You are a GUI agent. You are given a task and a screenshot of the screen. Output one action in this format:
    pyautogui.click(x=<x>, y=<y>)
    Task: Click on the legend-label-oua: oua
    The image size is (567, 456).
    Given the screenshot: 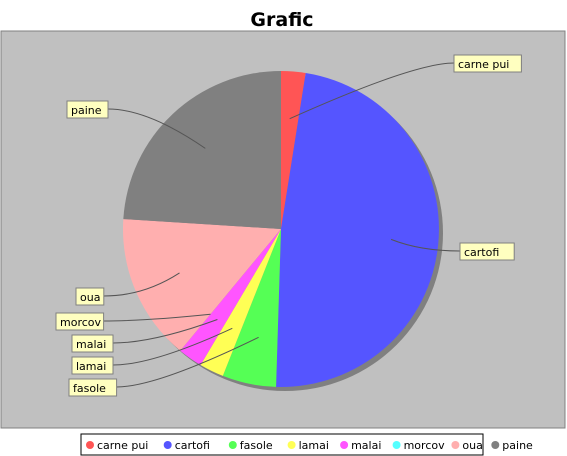 What is the action you would take?
    pyautogui.click(x=472, y=445)
    